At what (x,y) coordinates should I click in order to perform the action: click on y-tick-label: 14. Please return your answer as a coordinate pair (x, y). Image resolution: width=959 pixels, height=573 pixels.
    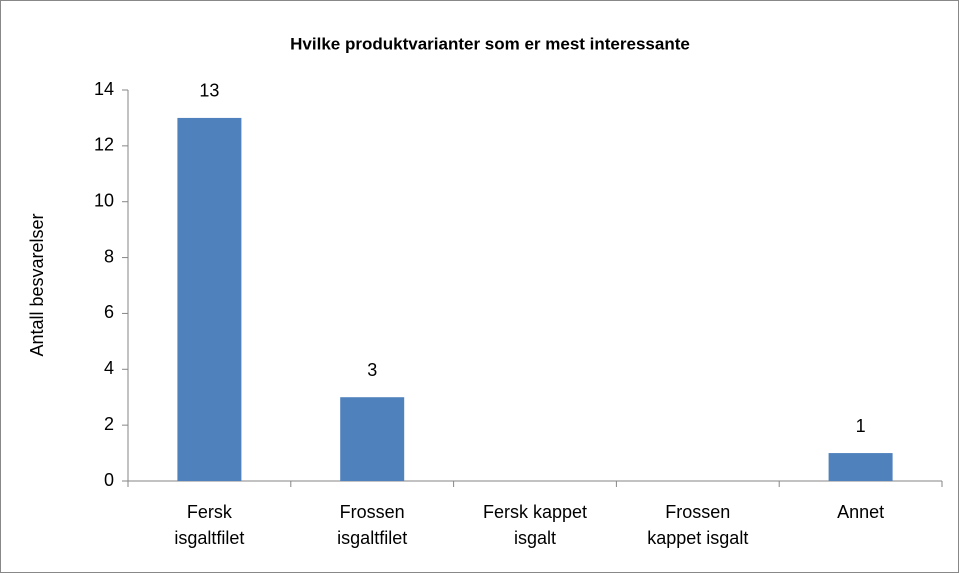
    Looking at the image, I should click on (104, 89).